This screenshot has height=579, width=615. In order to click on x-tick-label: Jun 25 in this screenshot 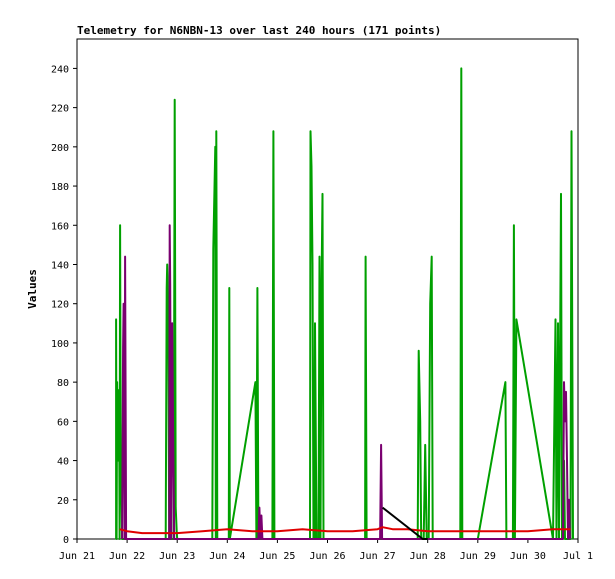, I will do `click(277, 556)`.